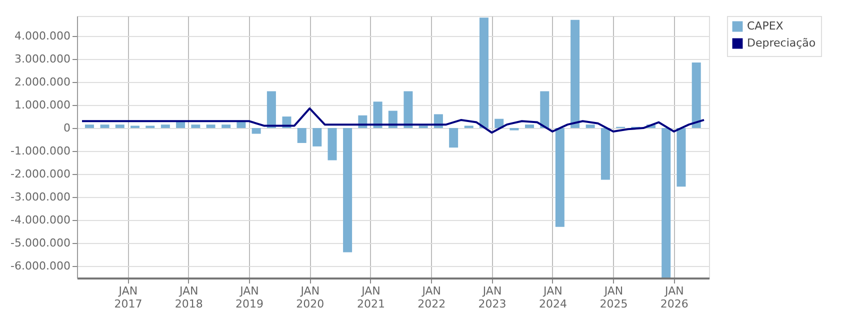 The image size is (851, 313). I want to click on y-tick-label: -5.000.000, so click(40, 243).